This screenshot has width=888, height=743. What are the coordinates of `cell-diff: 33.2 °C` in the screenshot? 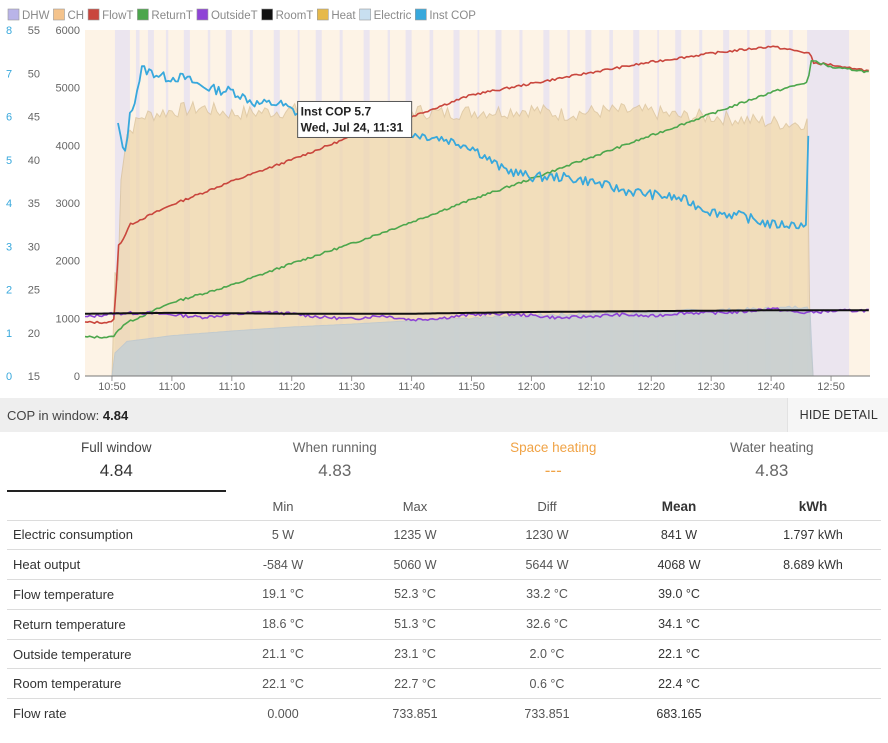 It's located at (547, 594).